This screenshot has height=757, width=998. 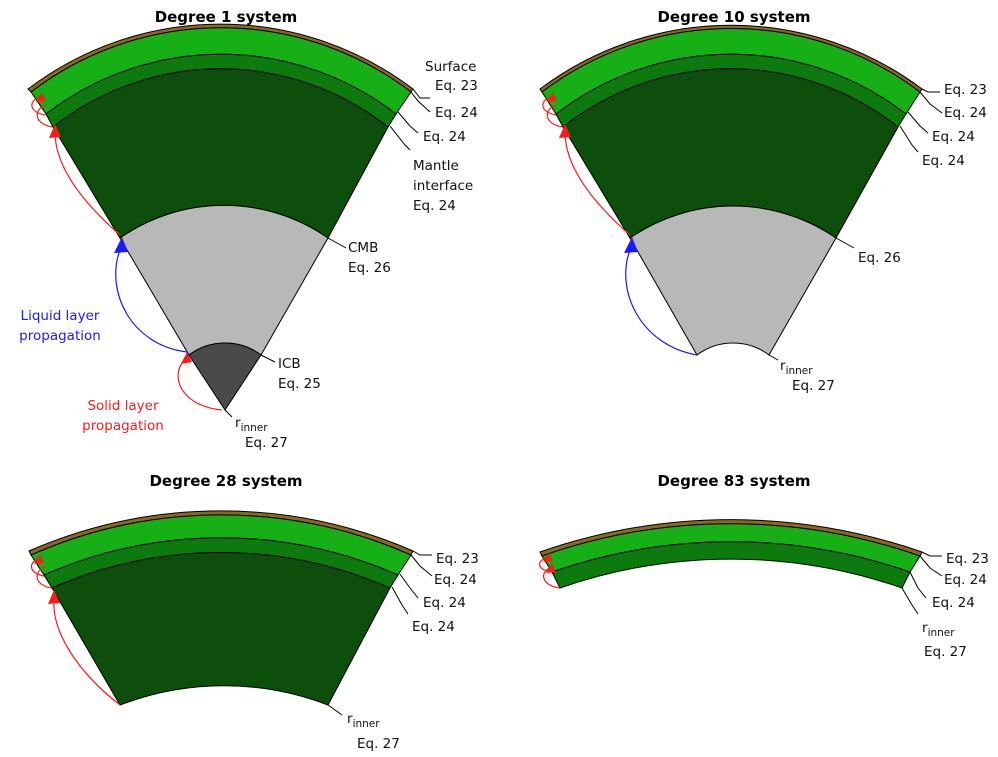 I want to click on panel-title: Degree 28 system, so click(x=225, y=481).